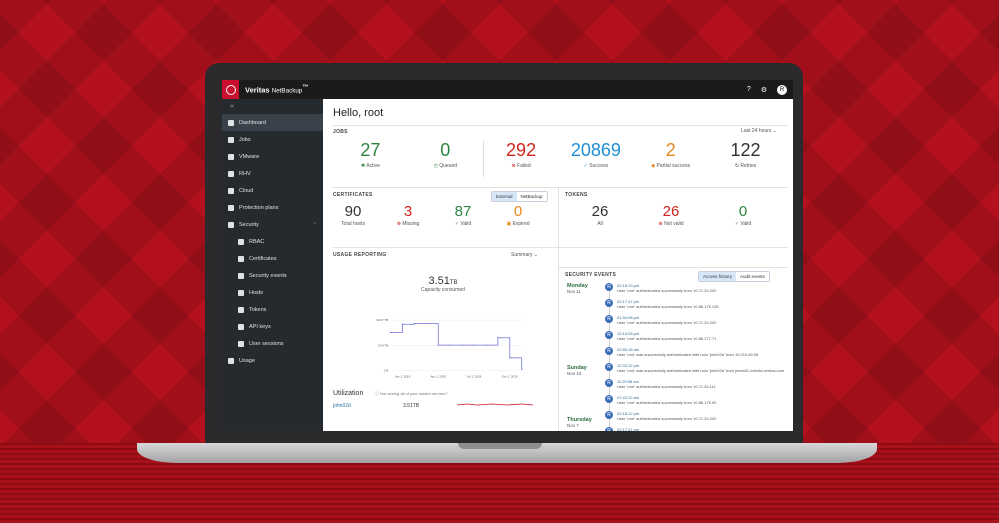 This screenshot has width=999, height=523. I want to click on utilization-title: Utilization, so click(348, 393).